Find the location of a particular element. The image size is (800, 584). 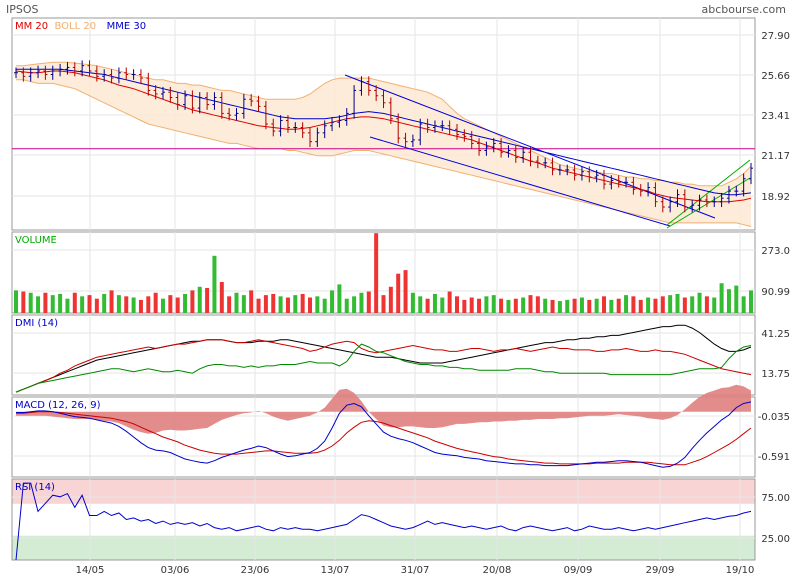

rsi-oversold-zone is located at coordinates (383, 547).